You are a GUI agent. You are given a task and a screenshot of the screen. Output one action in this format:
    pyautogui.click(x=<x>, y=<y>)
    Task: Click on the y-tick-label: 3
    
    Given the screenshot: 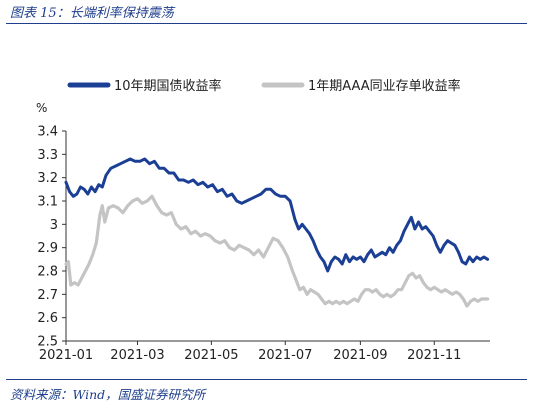 What is the action you would take?
    pyautogui.click(x=54, y=225)
    